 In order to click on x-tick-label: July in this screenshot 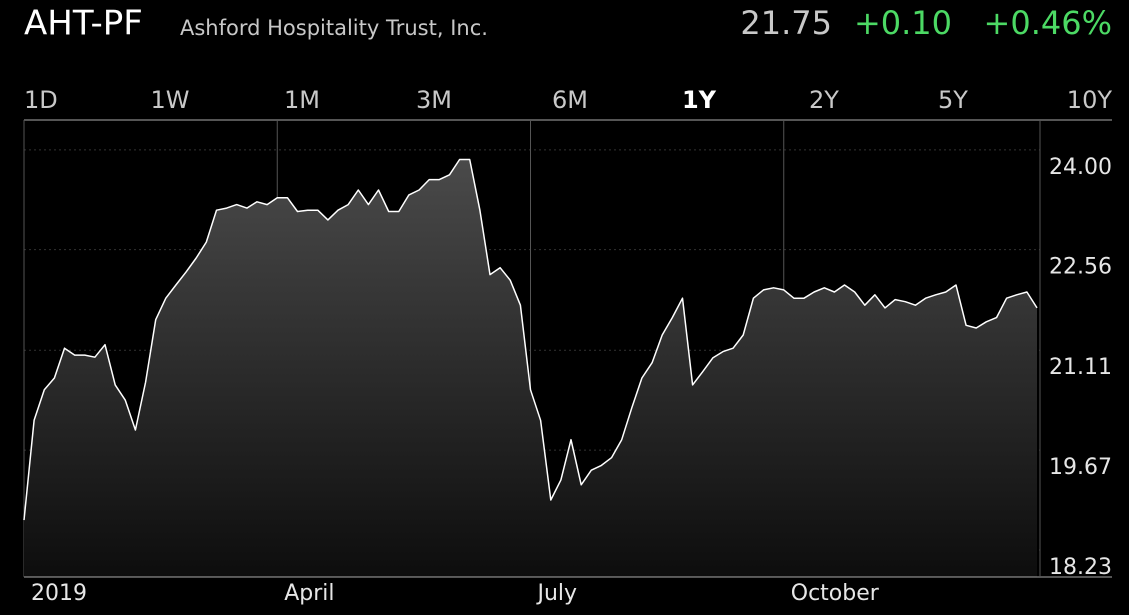, I will do `click(557, 593)`.